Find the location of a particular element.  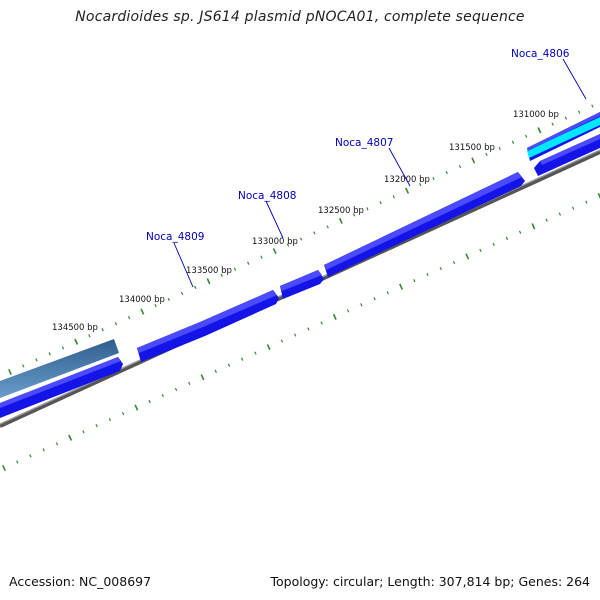

gene-arrow-steel is located at coordinates (59, 368).